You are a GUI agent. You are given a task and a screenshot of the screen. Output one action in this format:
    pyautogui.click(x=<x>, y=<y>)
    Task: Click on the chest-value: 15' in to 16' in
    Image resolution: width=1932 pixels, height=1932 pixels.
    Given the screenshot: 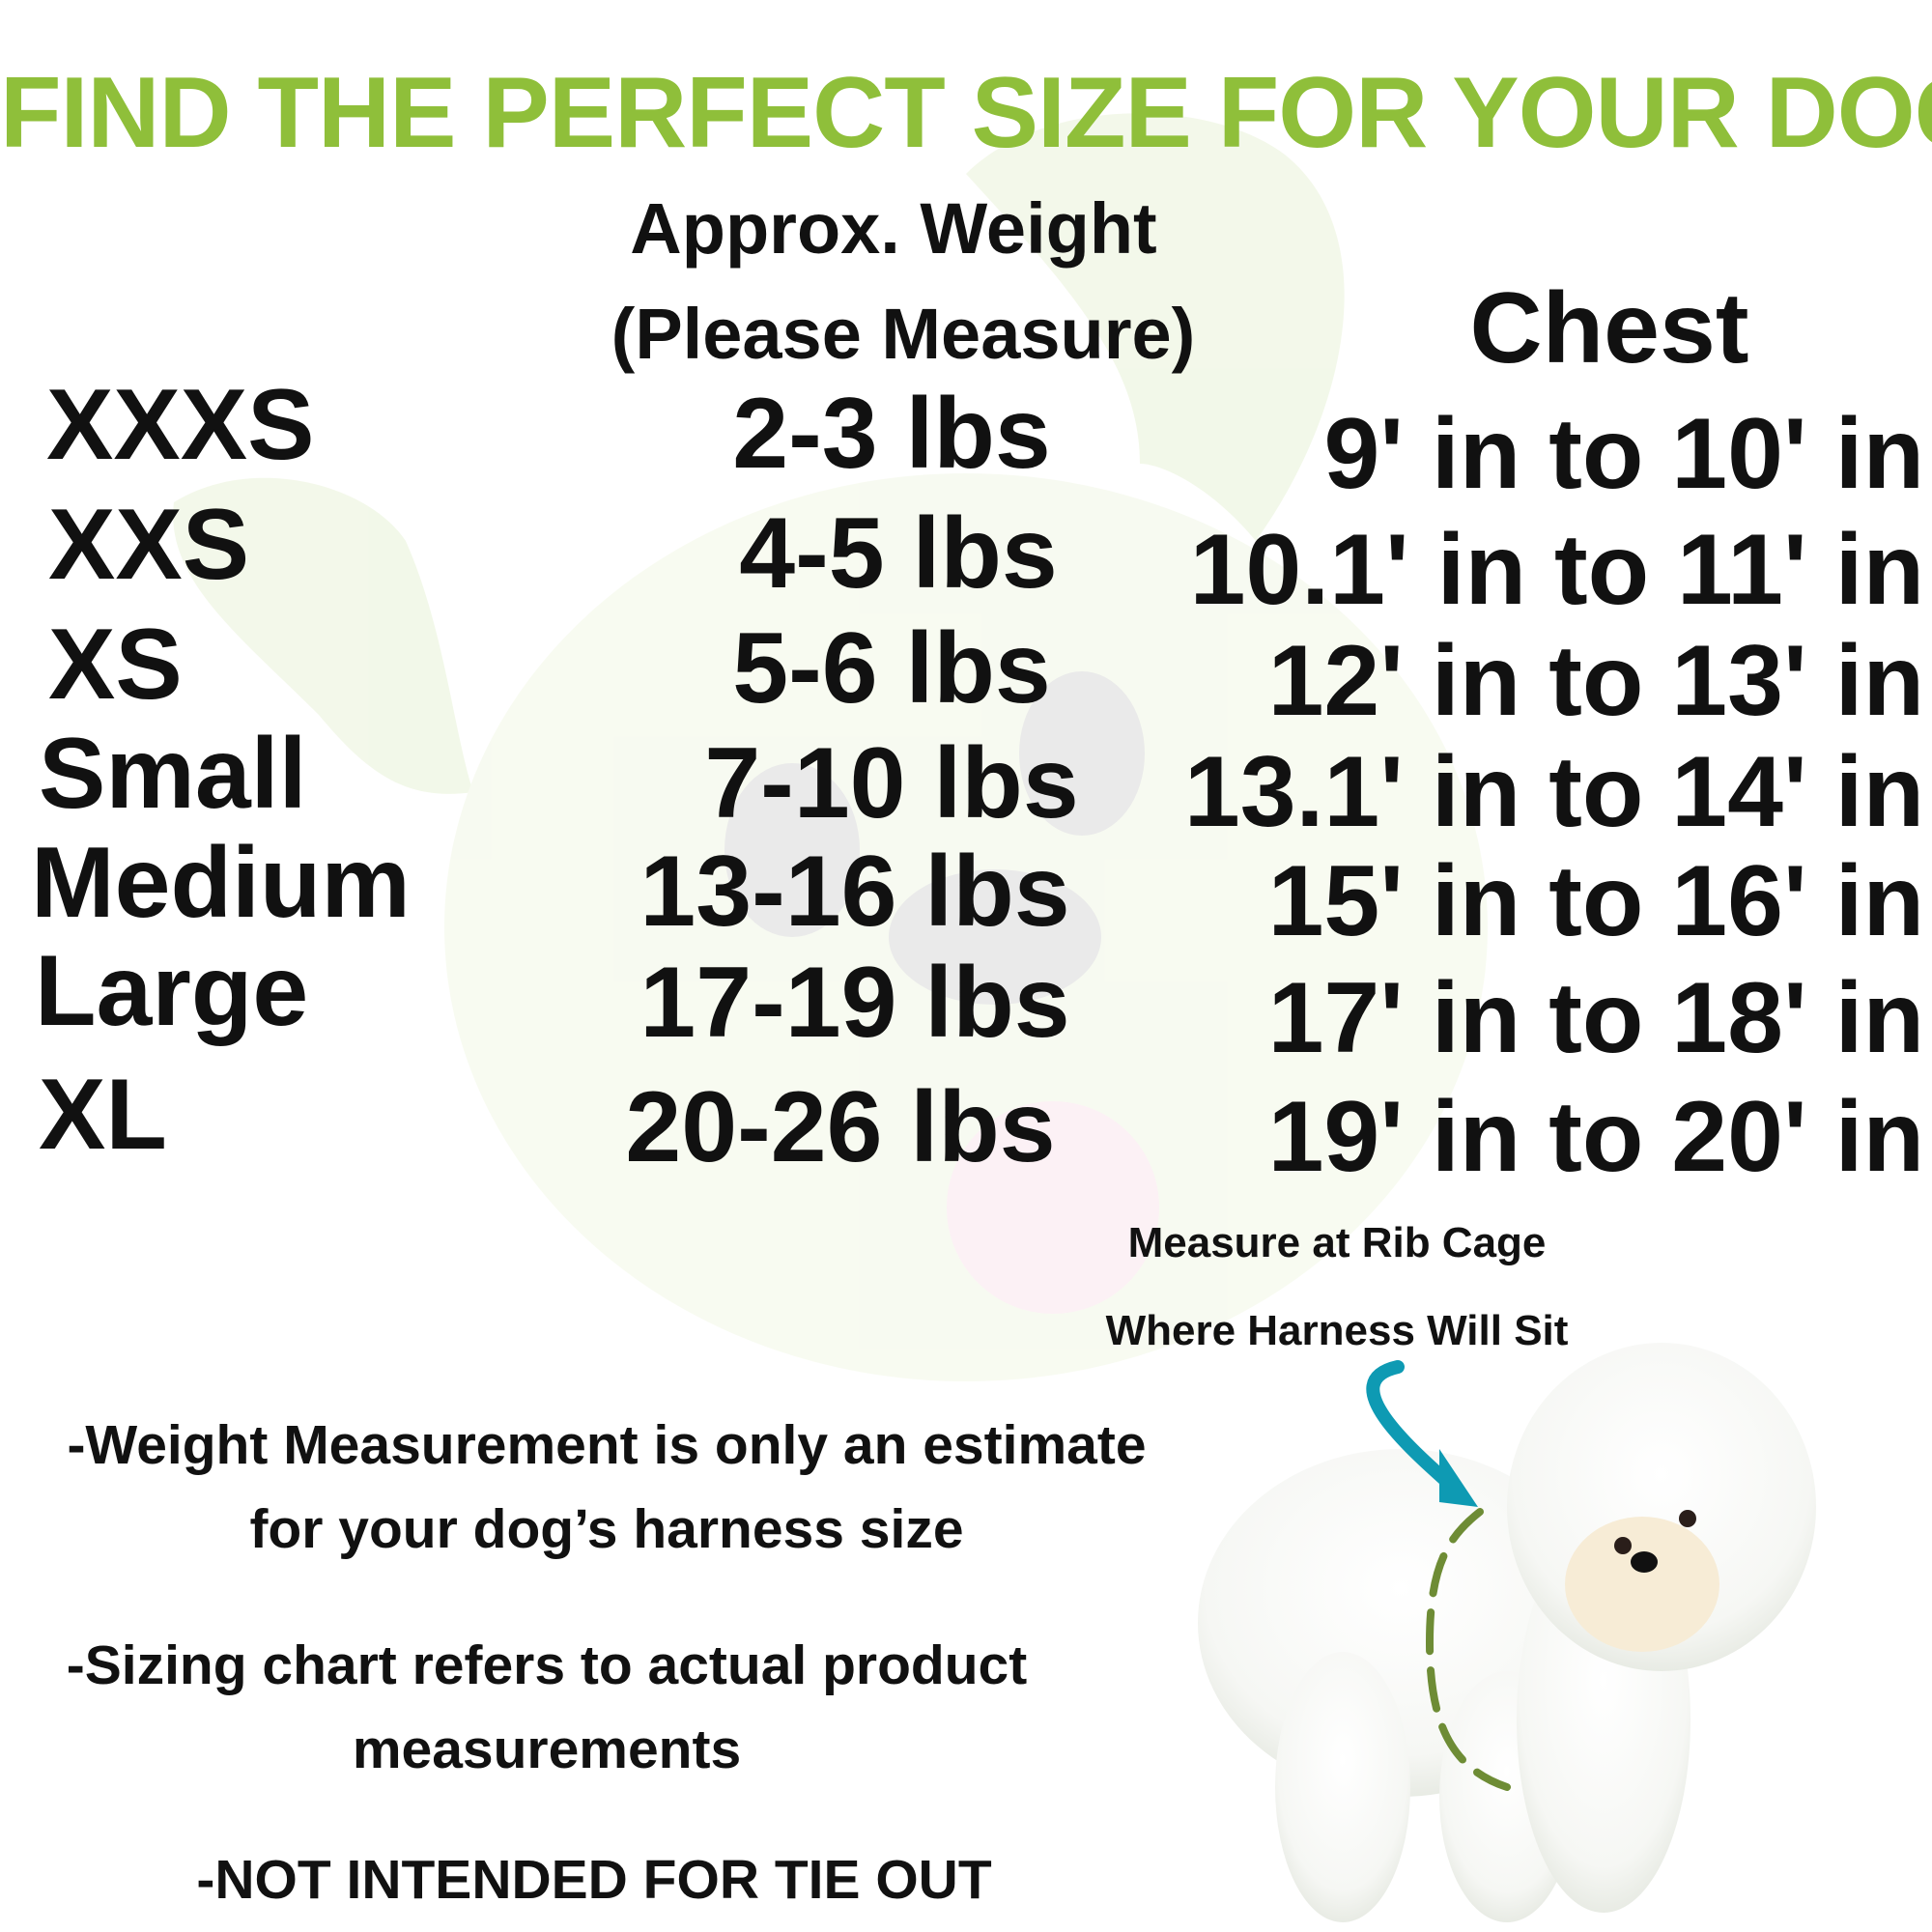 What is the action you would take?
    pyautogui.click(x=1595, y=901)
    